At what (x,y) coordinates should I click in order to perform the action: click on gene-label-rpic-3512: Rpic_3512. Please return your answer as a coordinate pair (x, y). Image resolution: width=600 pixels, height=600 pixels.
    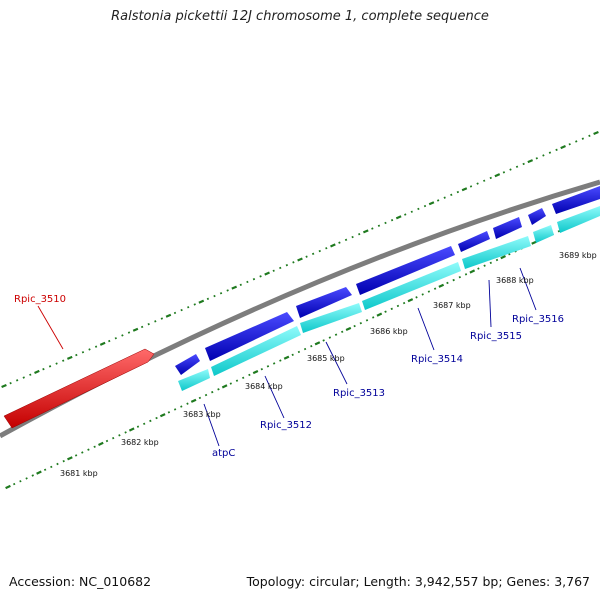
    Looking at the image, I should click on (286, 425).